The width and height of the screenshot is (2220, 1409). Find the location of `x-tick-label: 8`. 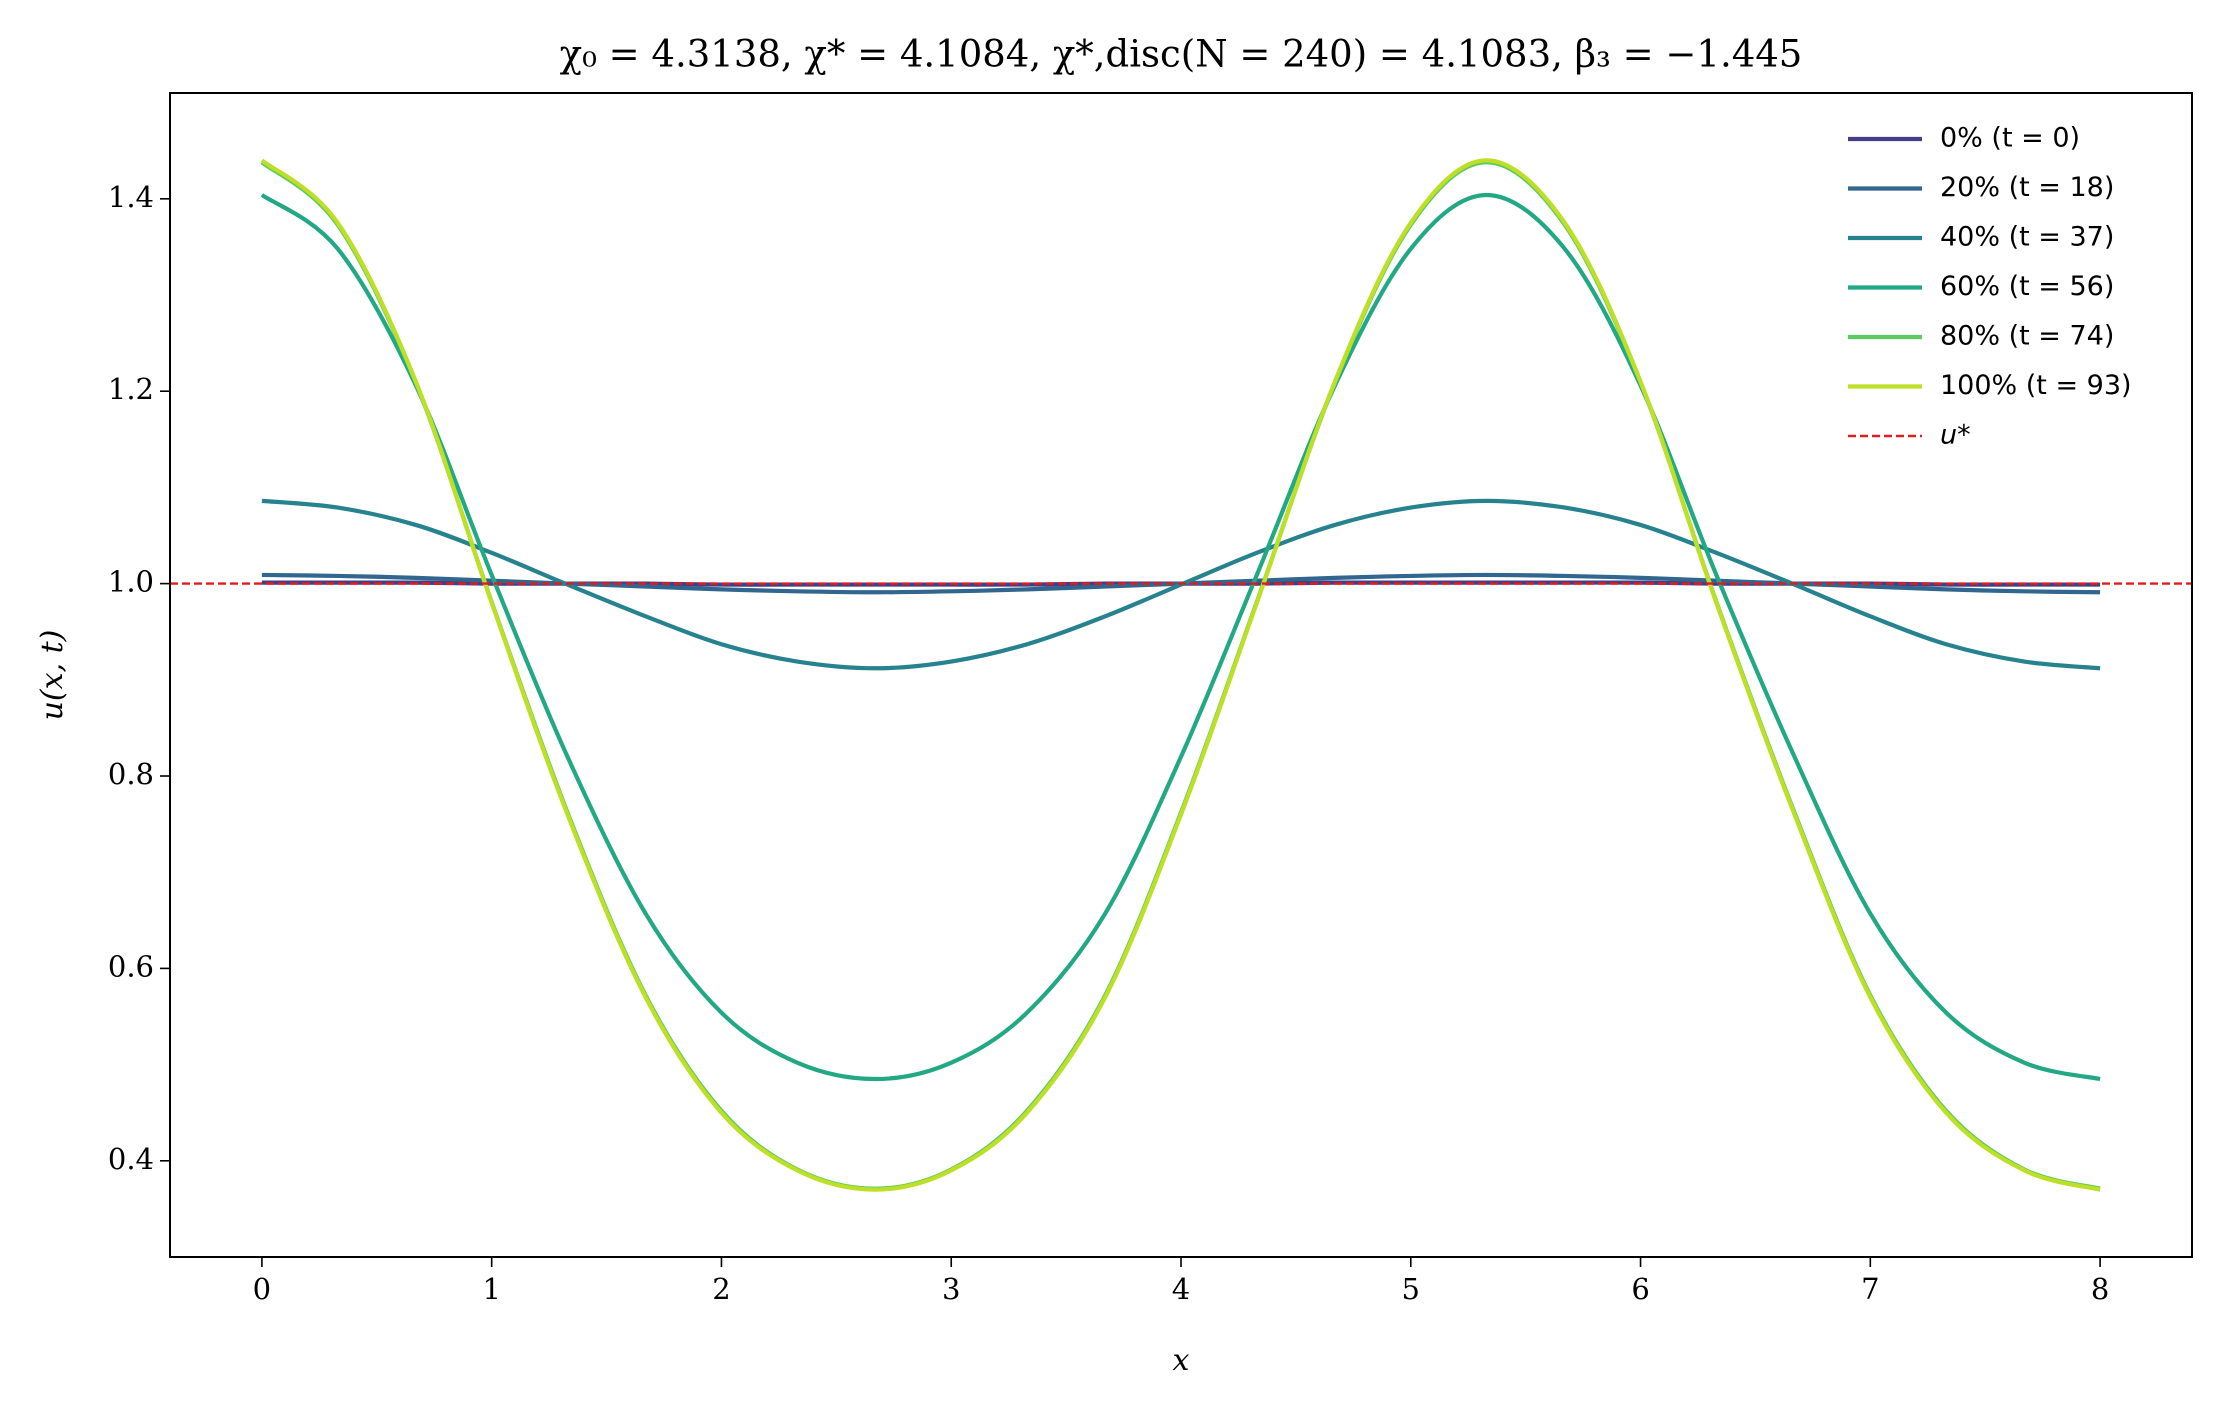

x-tick-label: 8 is located at coordinates (2100, 1289).